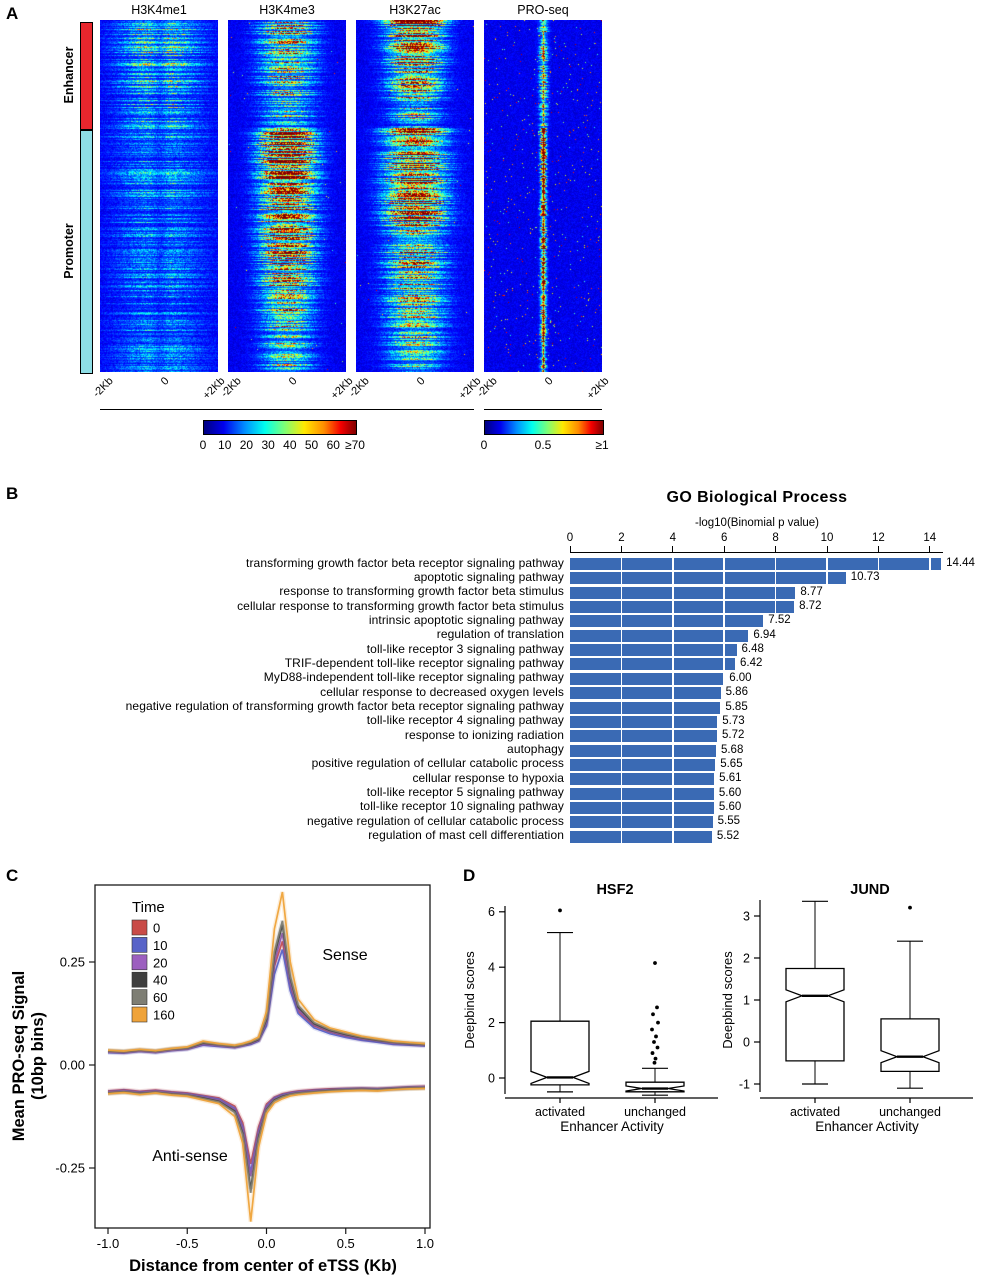 This screenshot has height=1280, width=991. What do you see at coordinates (543, 410) in the screenshot?
I see `axis-underline-right` at bounding box center [543, 410].